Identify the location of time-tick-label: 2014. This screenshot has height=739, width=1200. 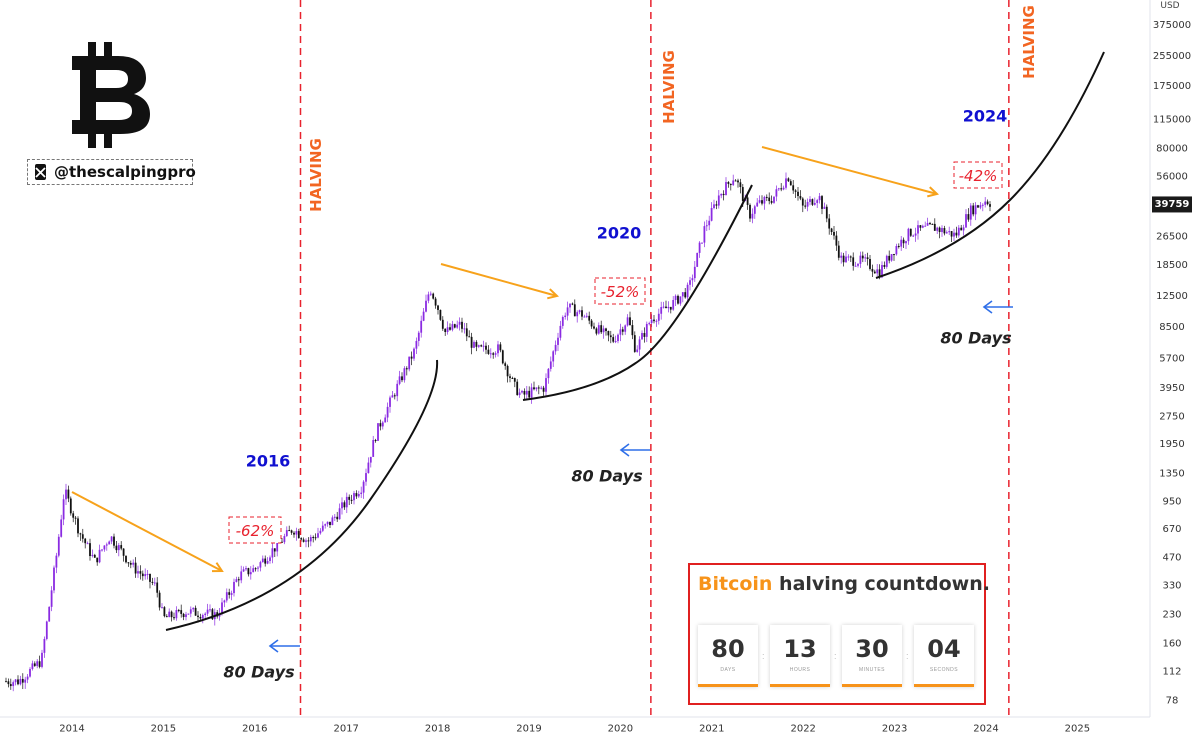
(71, 729).